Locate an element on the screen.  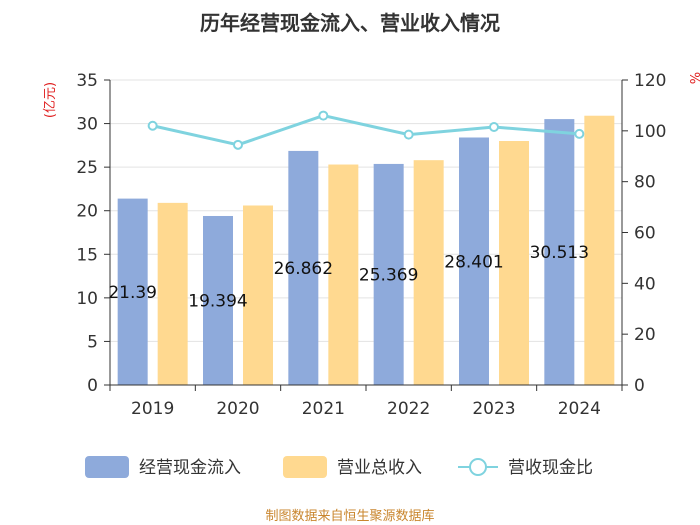
bar-data-label: 26.862 is located at coordinates (303, 269).